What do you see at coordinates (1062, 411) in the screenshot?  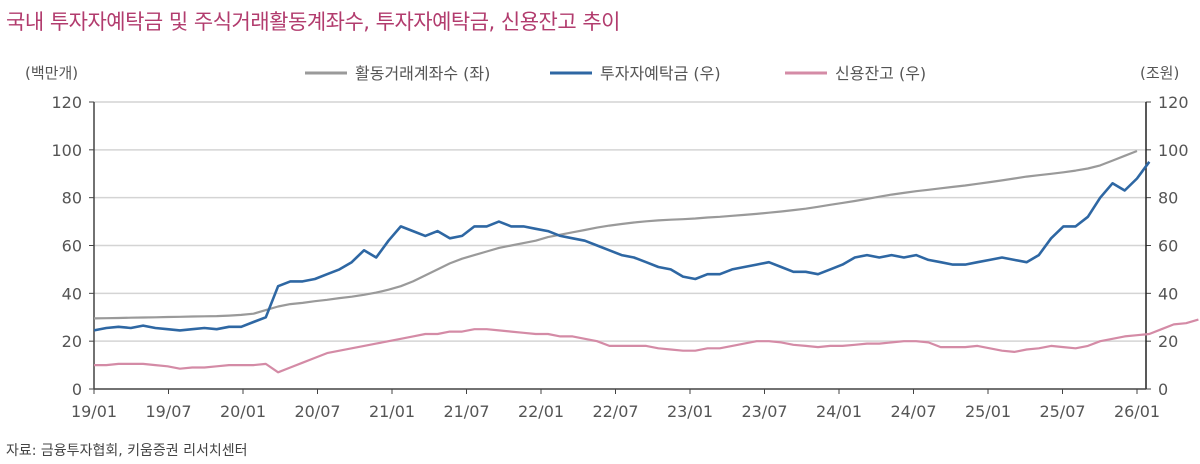 I see `x-tick-label: 25/07` at bounding box center [1062, 411].